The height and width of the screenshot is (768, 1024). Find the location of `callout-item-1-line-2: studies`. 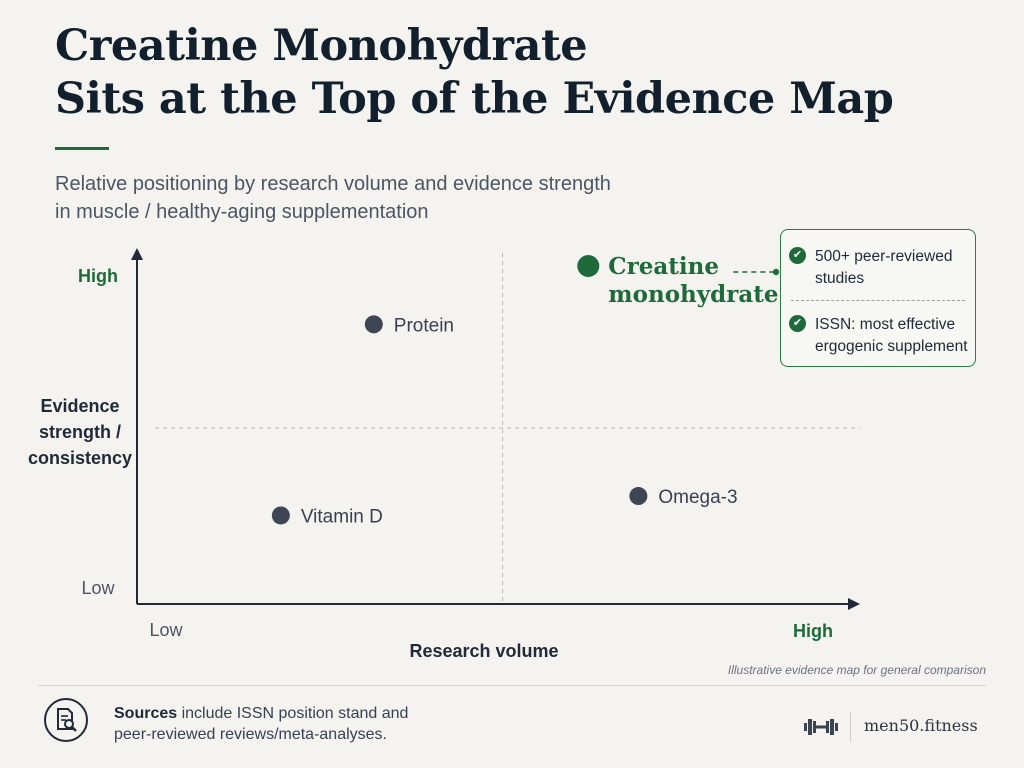

callout-item-1-line-2: studies is located at coordinates (840, 278).